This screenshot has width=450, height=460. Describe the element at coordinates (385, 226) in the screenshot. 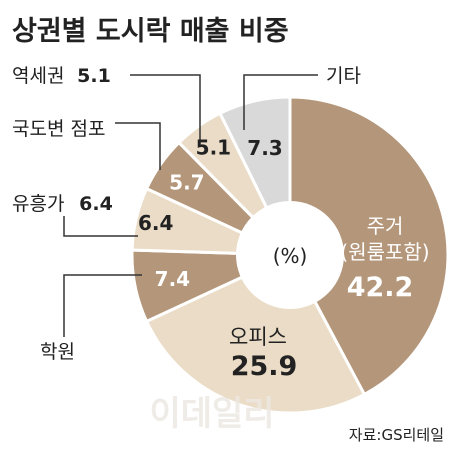

I see `slice-name-label: 주거` at that location.